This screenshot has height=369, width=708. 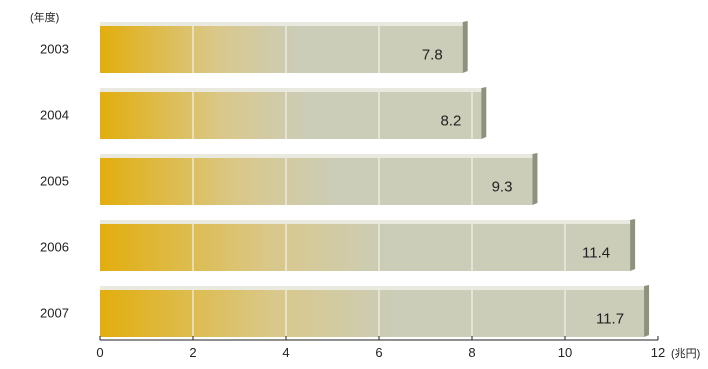 I want to click on bar-value-label: 9.3, so click(x=502, y=187).